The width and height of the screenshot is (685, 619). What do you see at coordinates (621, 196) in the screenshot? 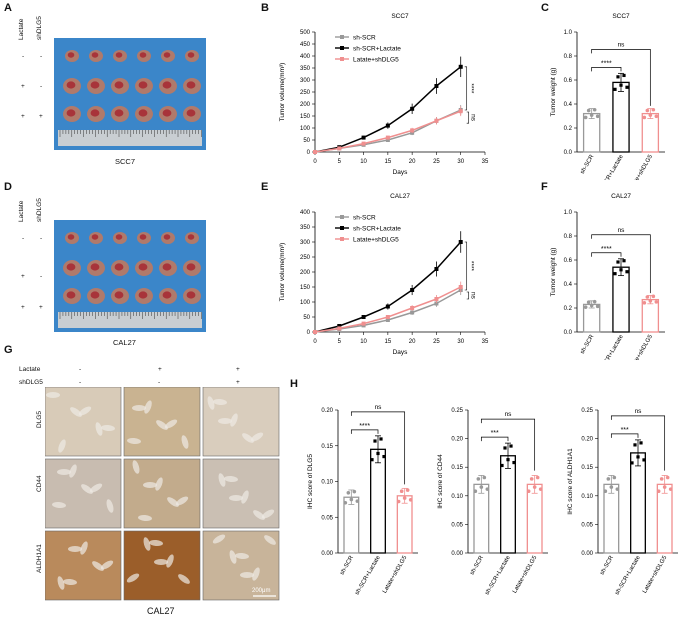
I see `chart-title: CAL27` at bounding box center [621, 196].